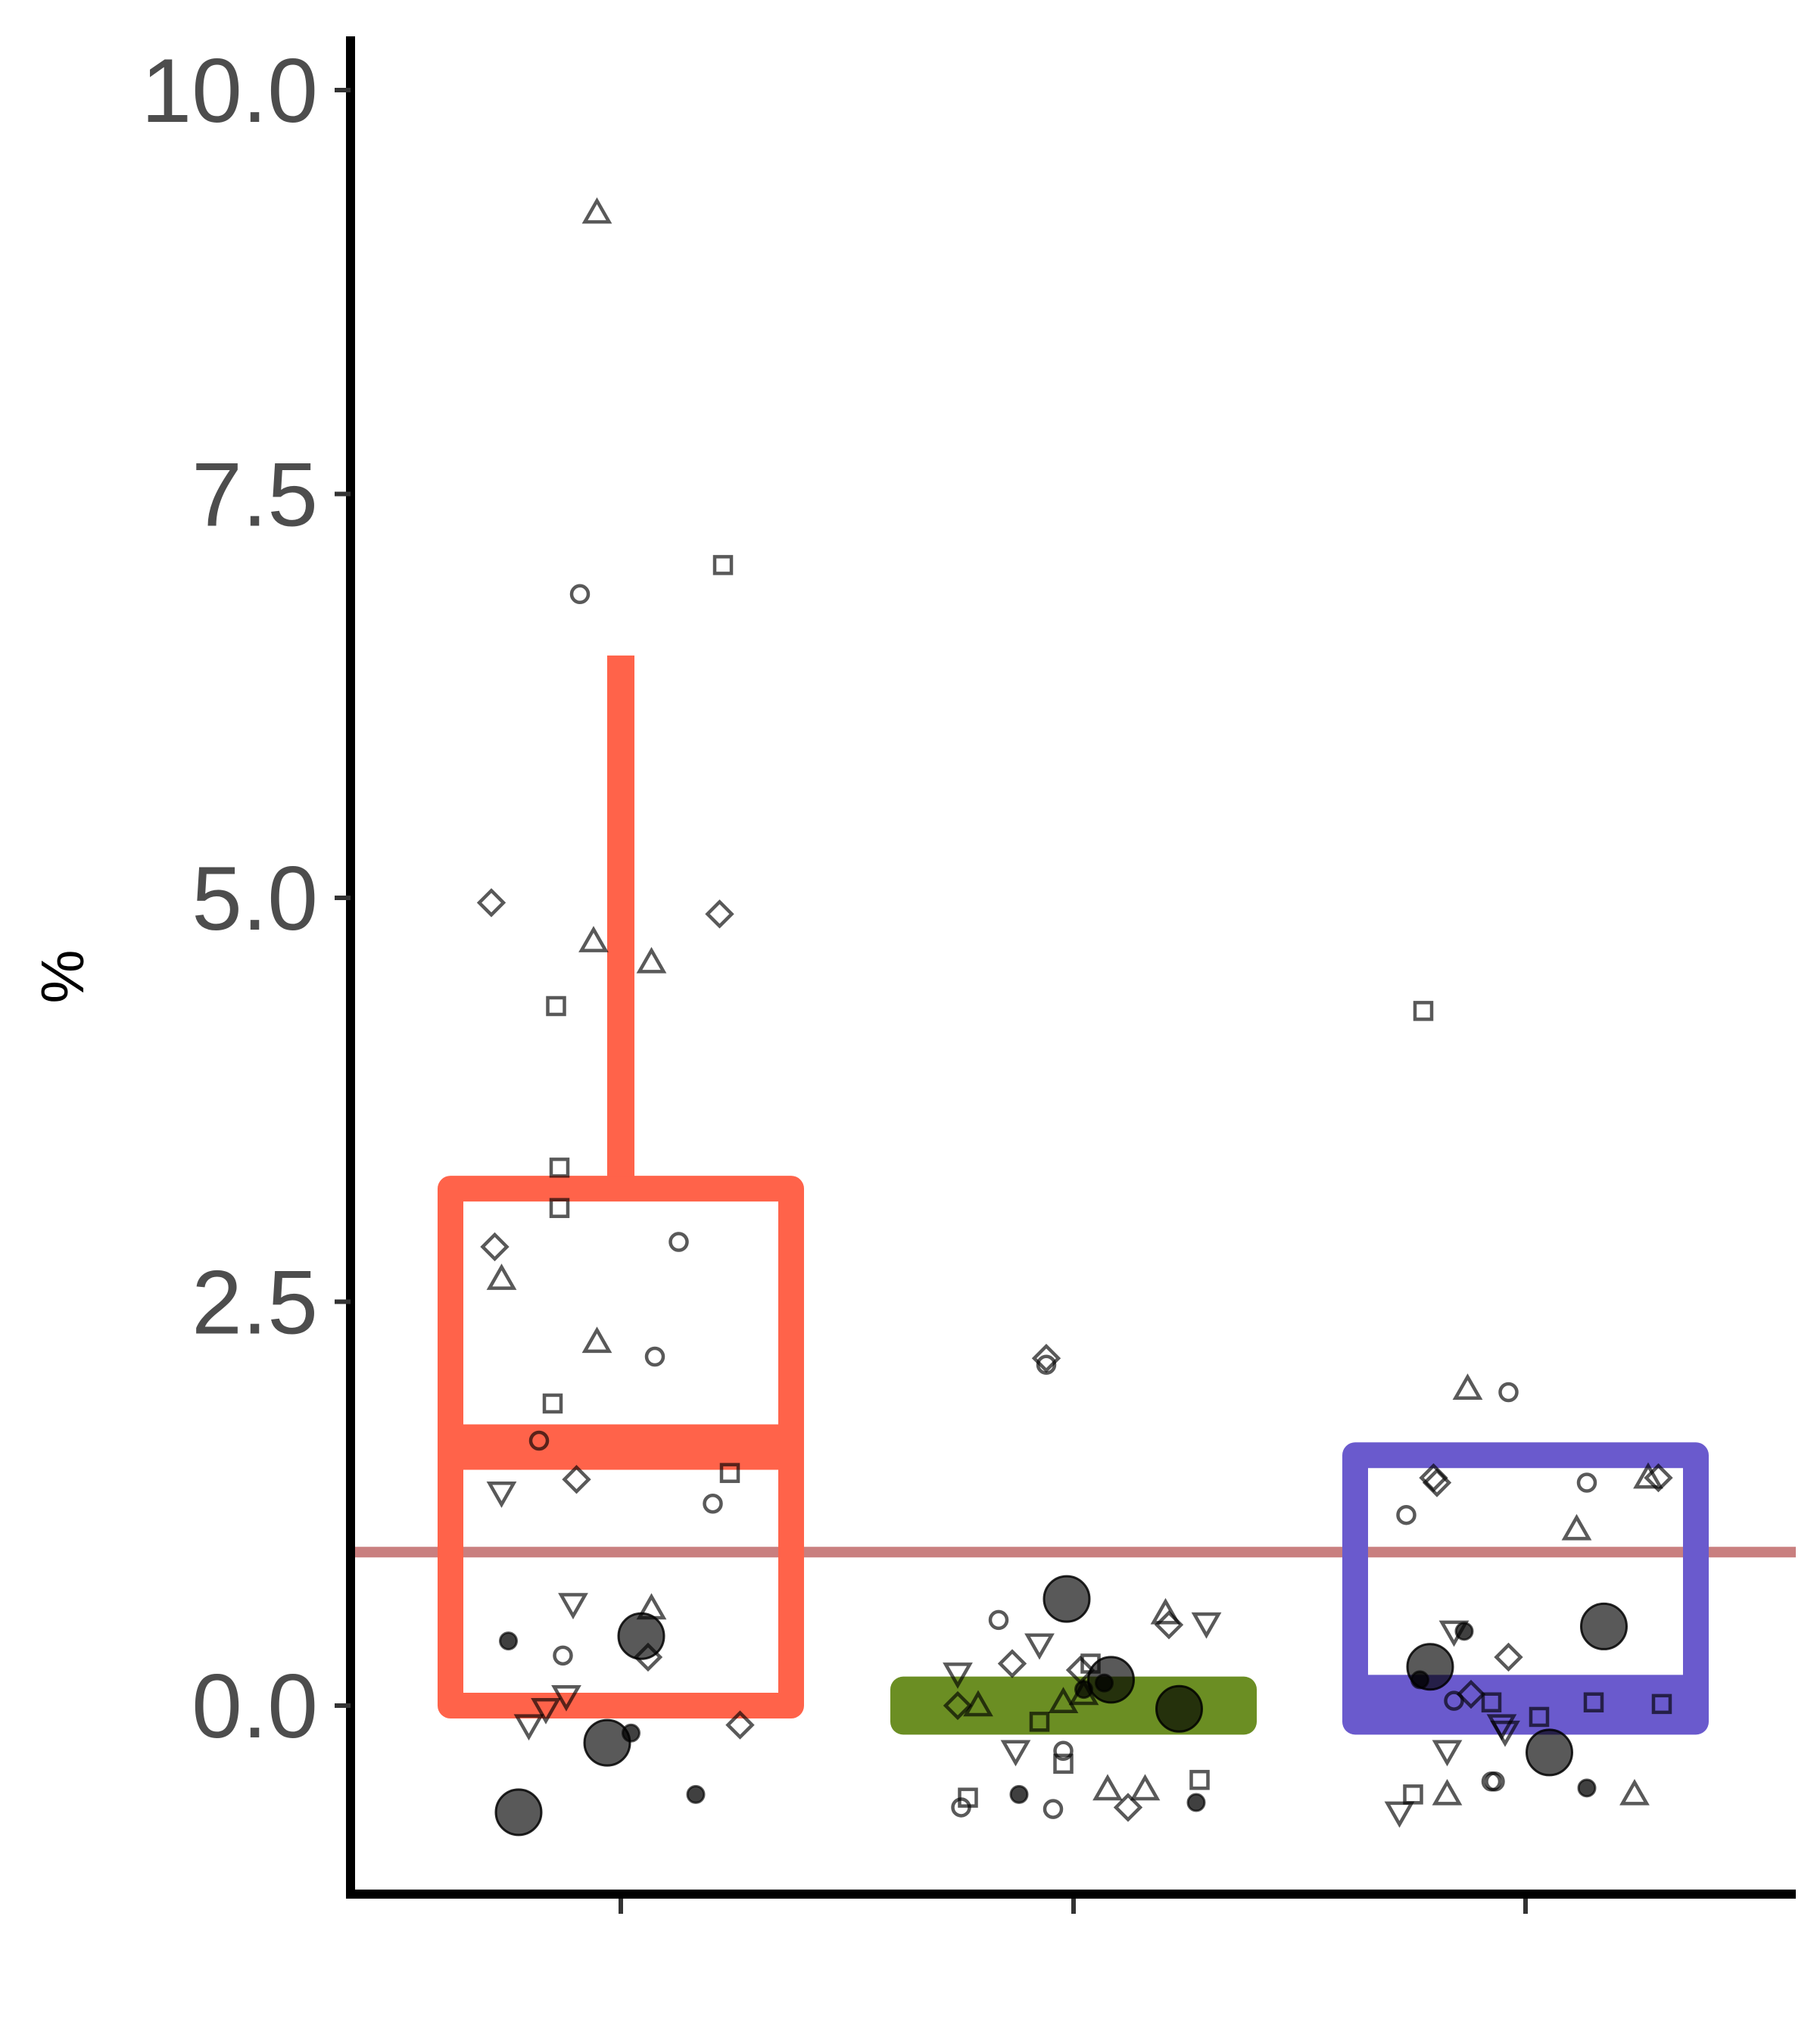 The height and width of the screenshot is (2044, 1817). Describe the element at coordinates (255, 495) in the screenshot. I see `y-tick-label: 7.5` at that location.